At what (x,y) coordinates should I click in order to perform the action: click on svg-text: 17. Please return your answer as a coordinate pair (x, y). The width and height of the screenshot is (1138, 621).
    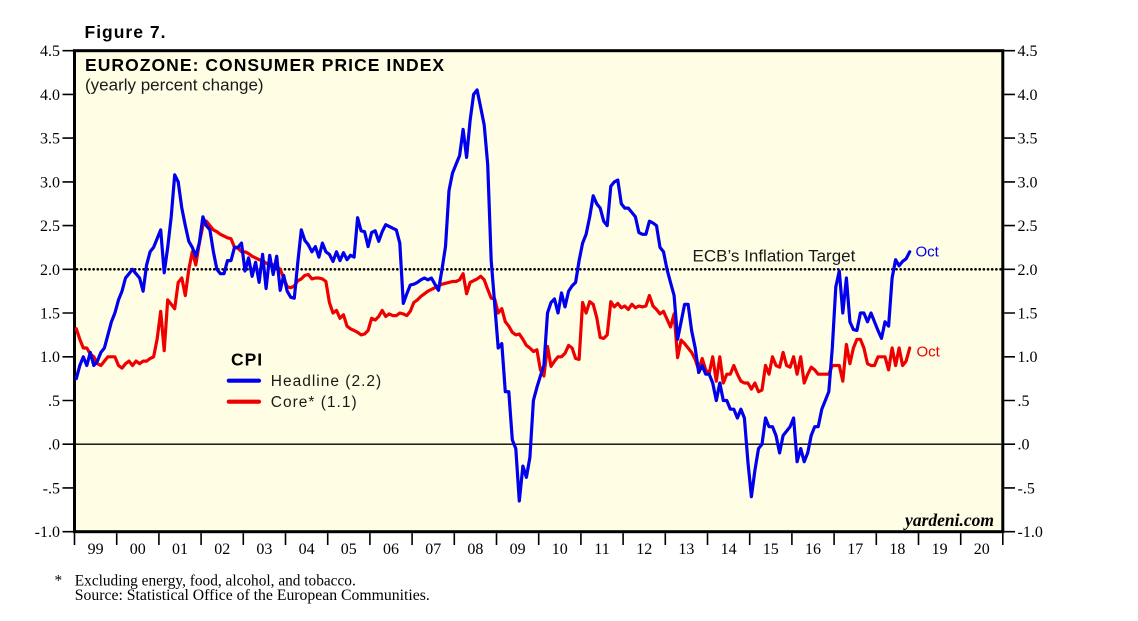
    Looking at the image, I should click on (855, 549).